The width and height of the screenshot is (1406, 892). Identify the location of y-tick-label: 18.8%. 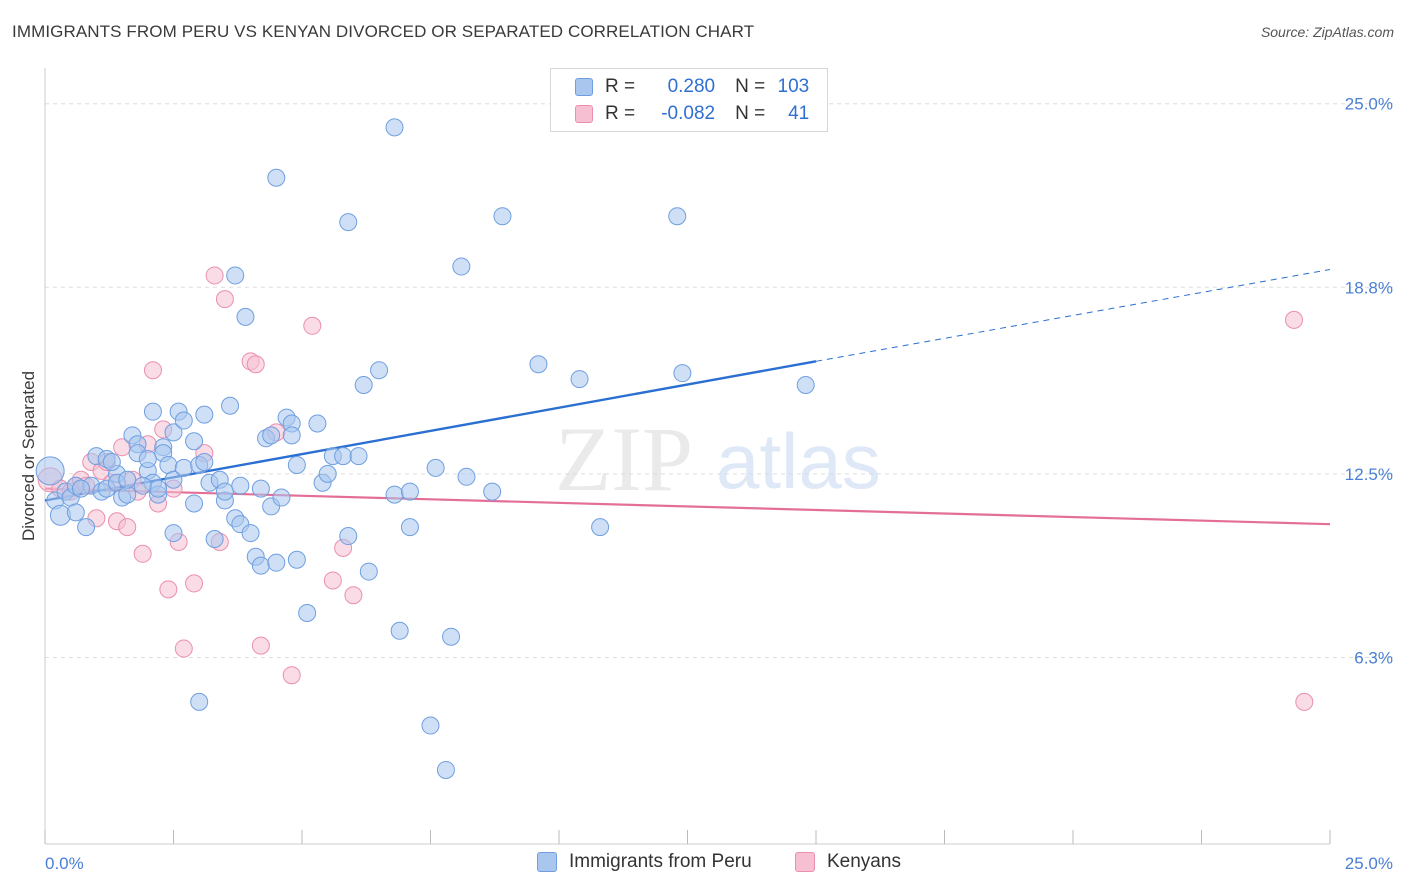
(1369, 287).